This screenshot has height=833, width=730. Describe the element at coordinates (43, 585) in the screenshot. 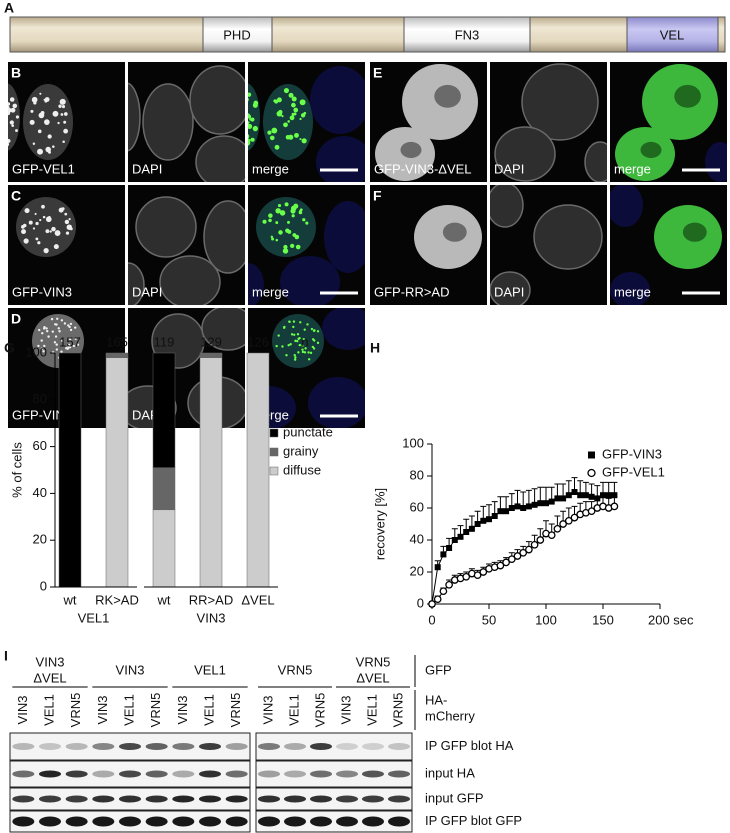

I see `y-tick-label: 0` at that location.